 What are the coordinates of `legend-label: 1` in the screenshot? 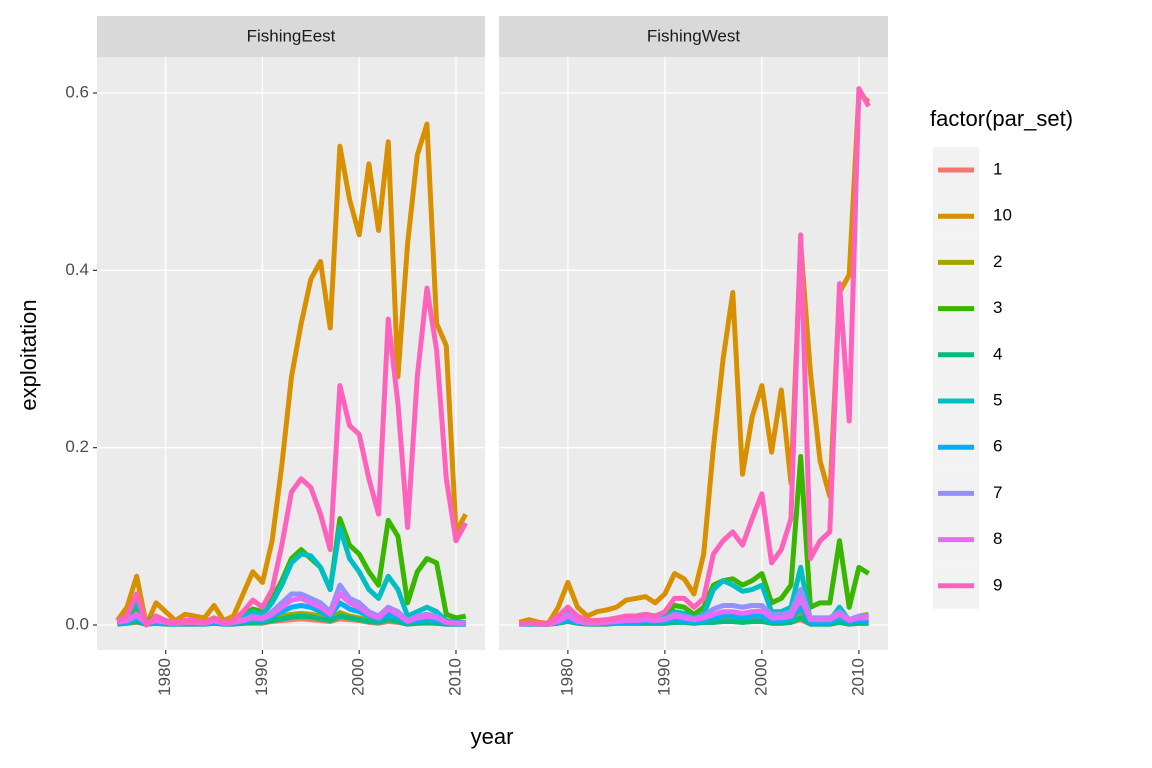 It's located at (997, 168).